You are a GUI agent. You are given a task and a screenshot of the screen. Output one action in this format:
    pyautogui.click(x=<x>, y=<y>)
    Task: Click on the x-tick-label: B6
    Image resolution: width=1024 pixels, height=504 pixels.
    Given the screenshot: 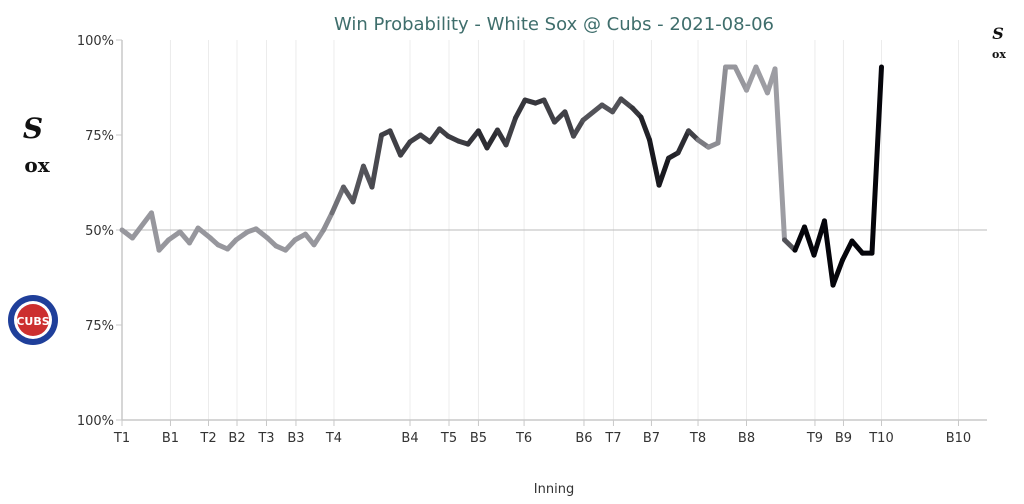 What is the action you would take?
    pyautogui.click(x=583, y=438)
    